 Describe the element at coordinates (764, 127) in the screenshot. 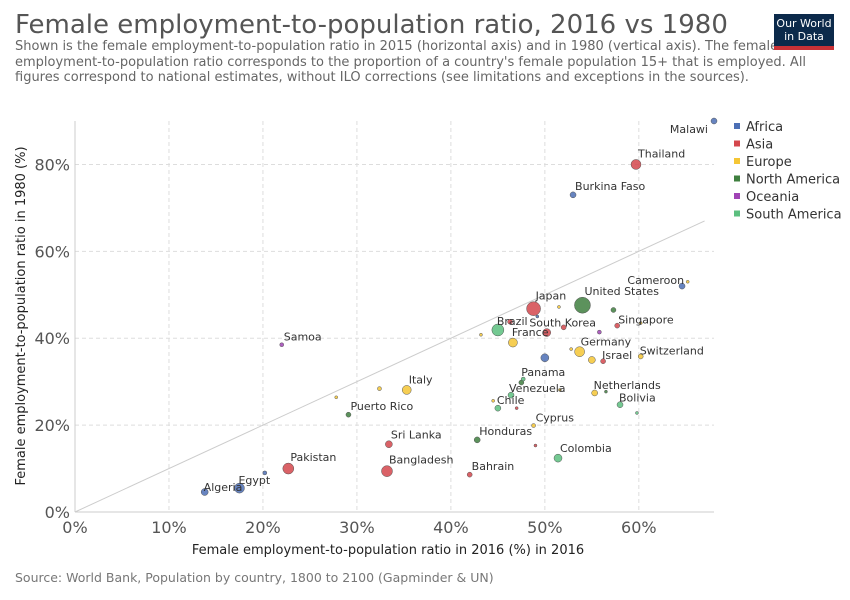

I see `legend-item: Africa` at that location.